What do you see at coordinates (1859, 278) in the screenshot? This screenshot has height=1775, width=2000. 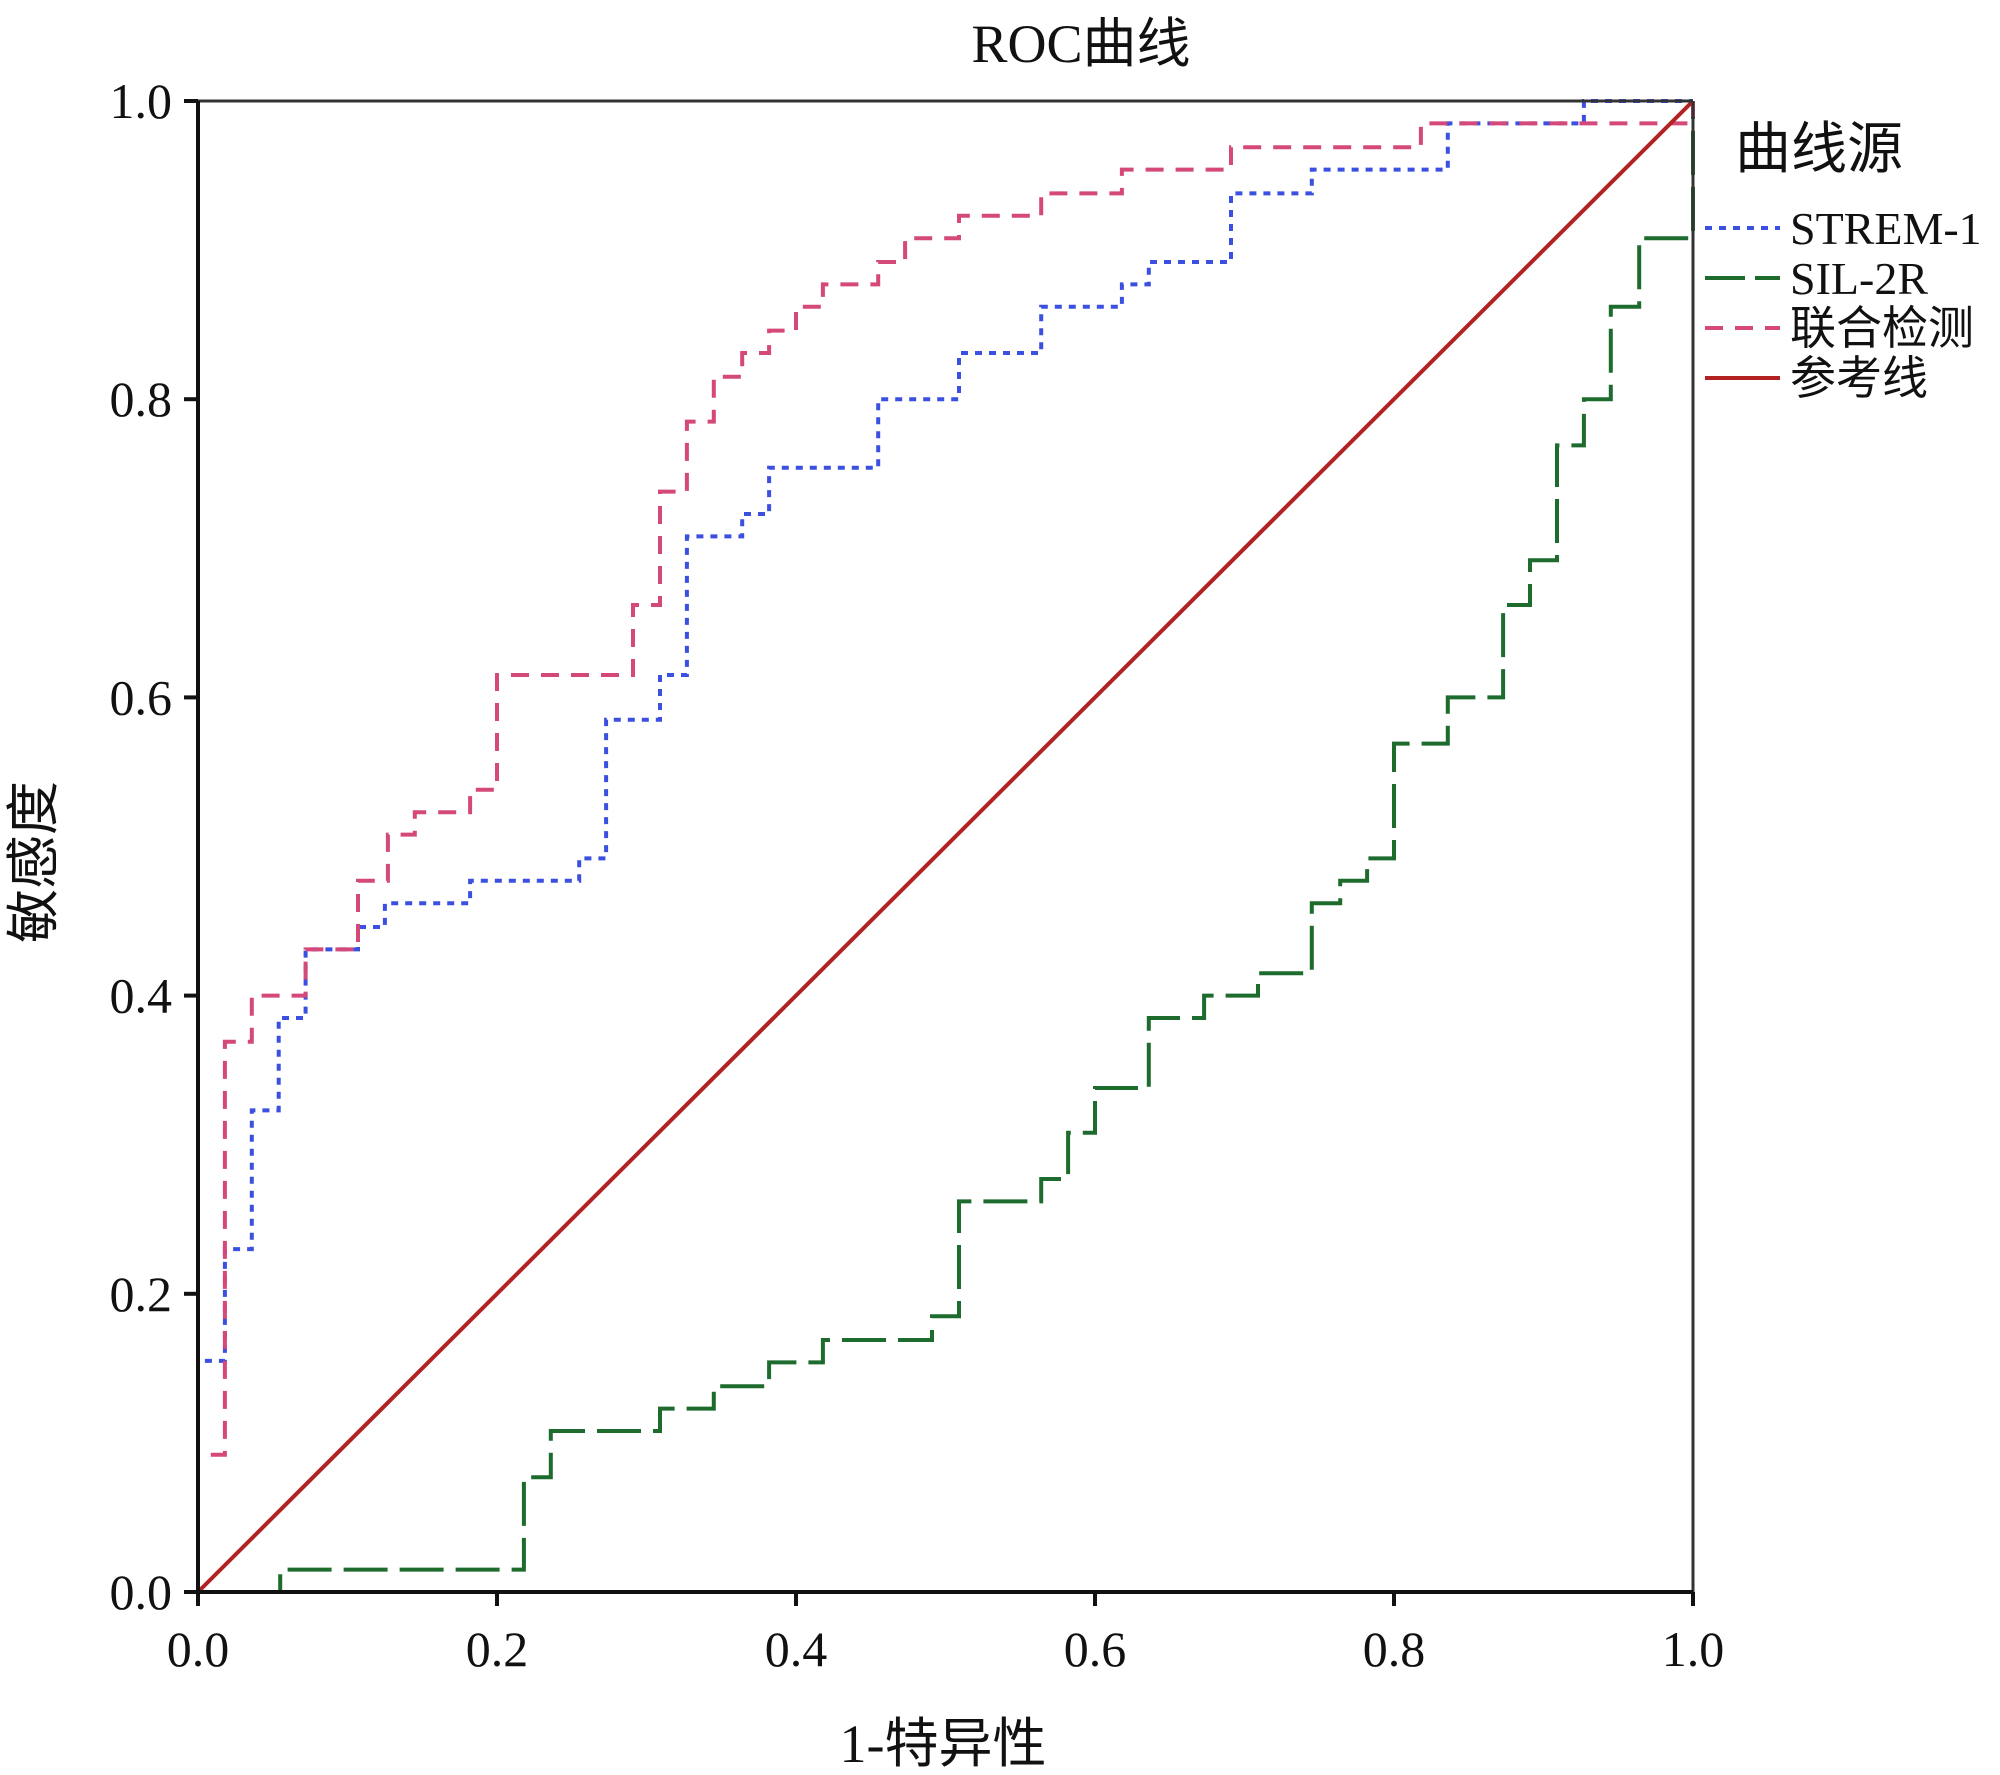 I see `legend-label-1: SIL-2R` at bounding box center [1859, 278].